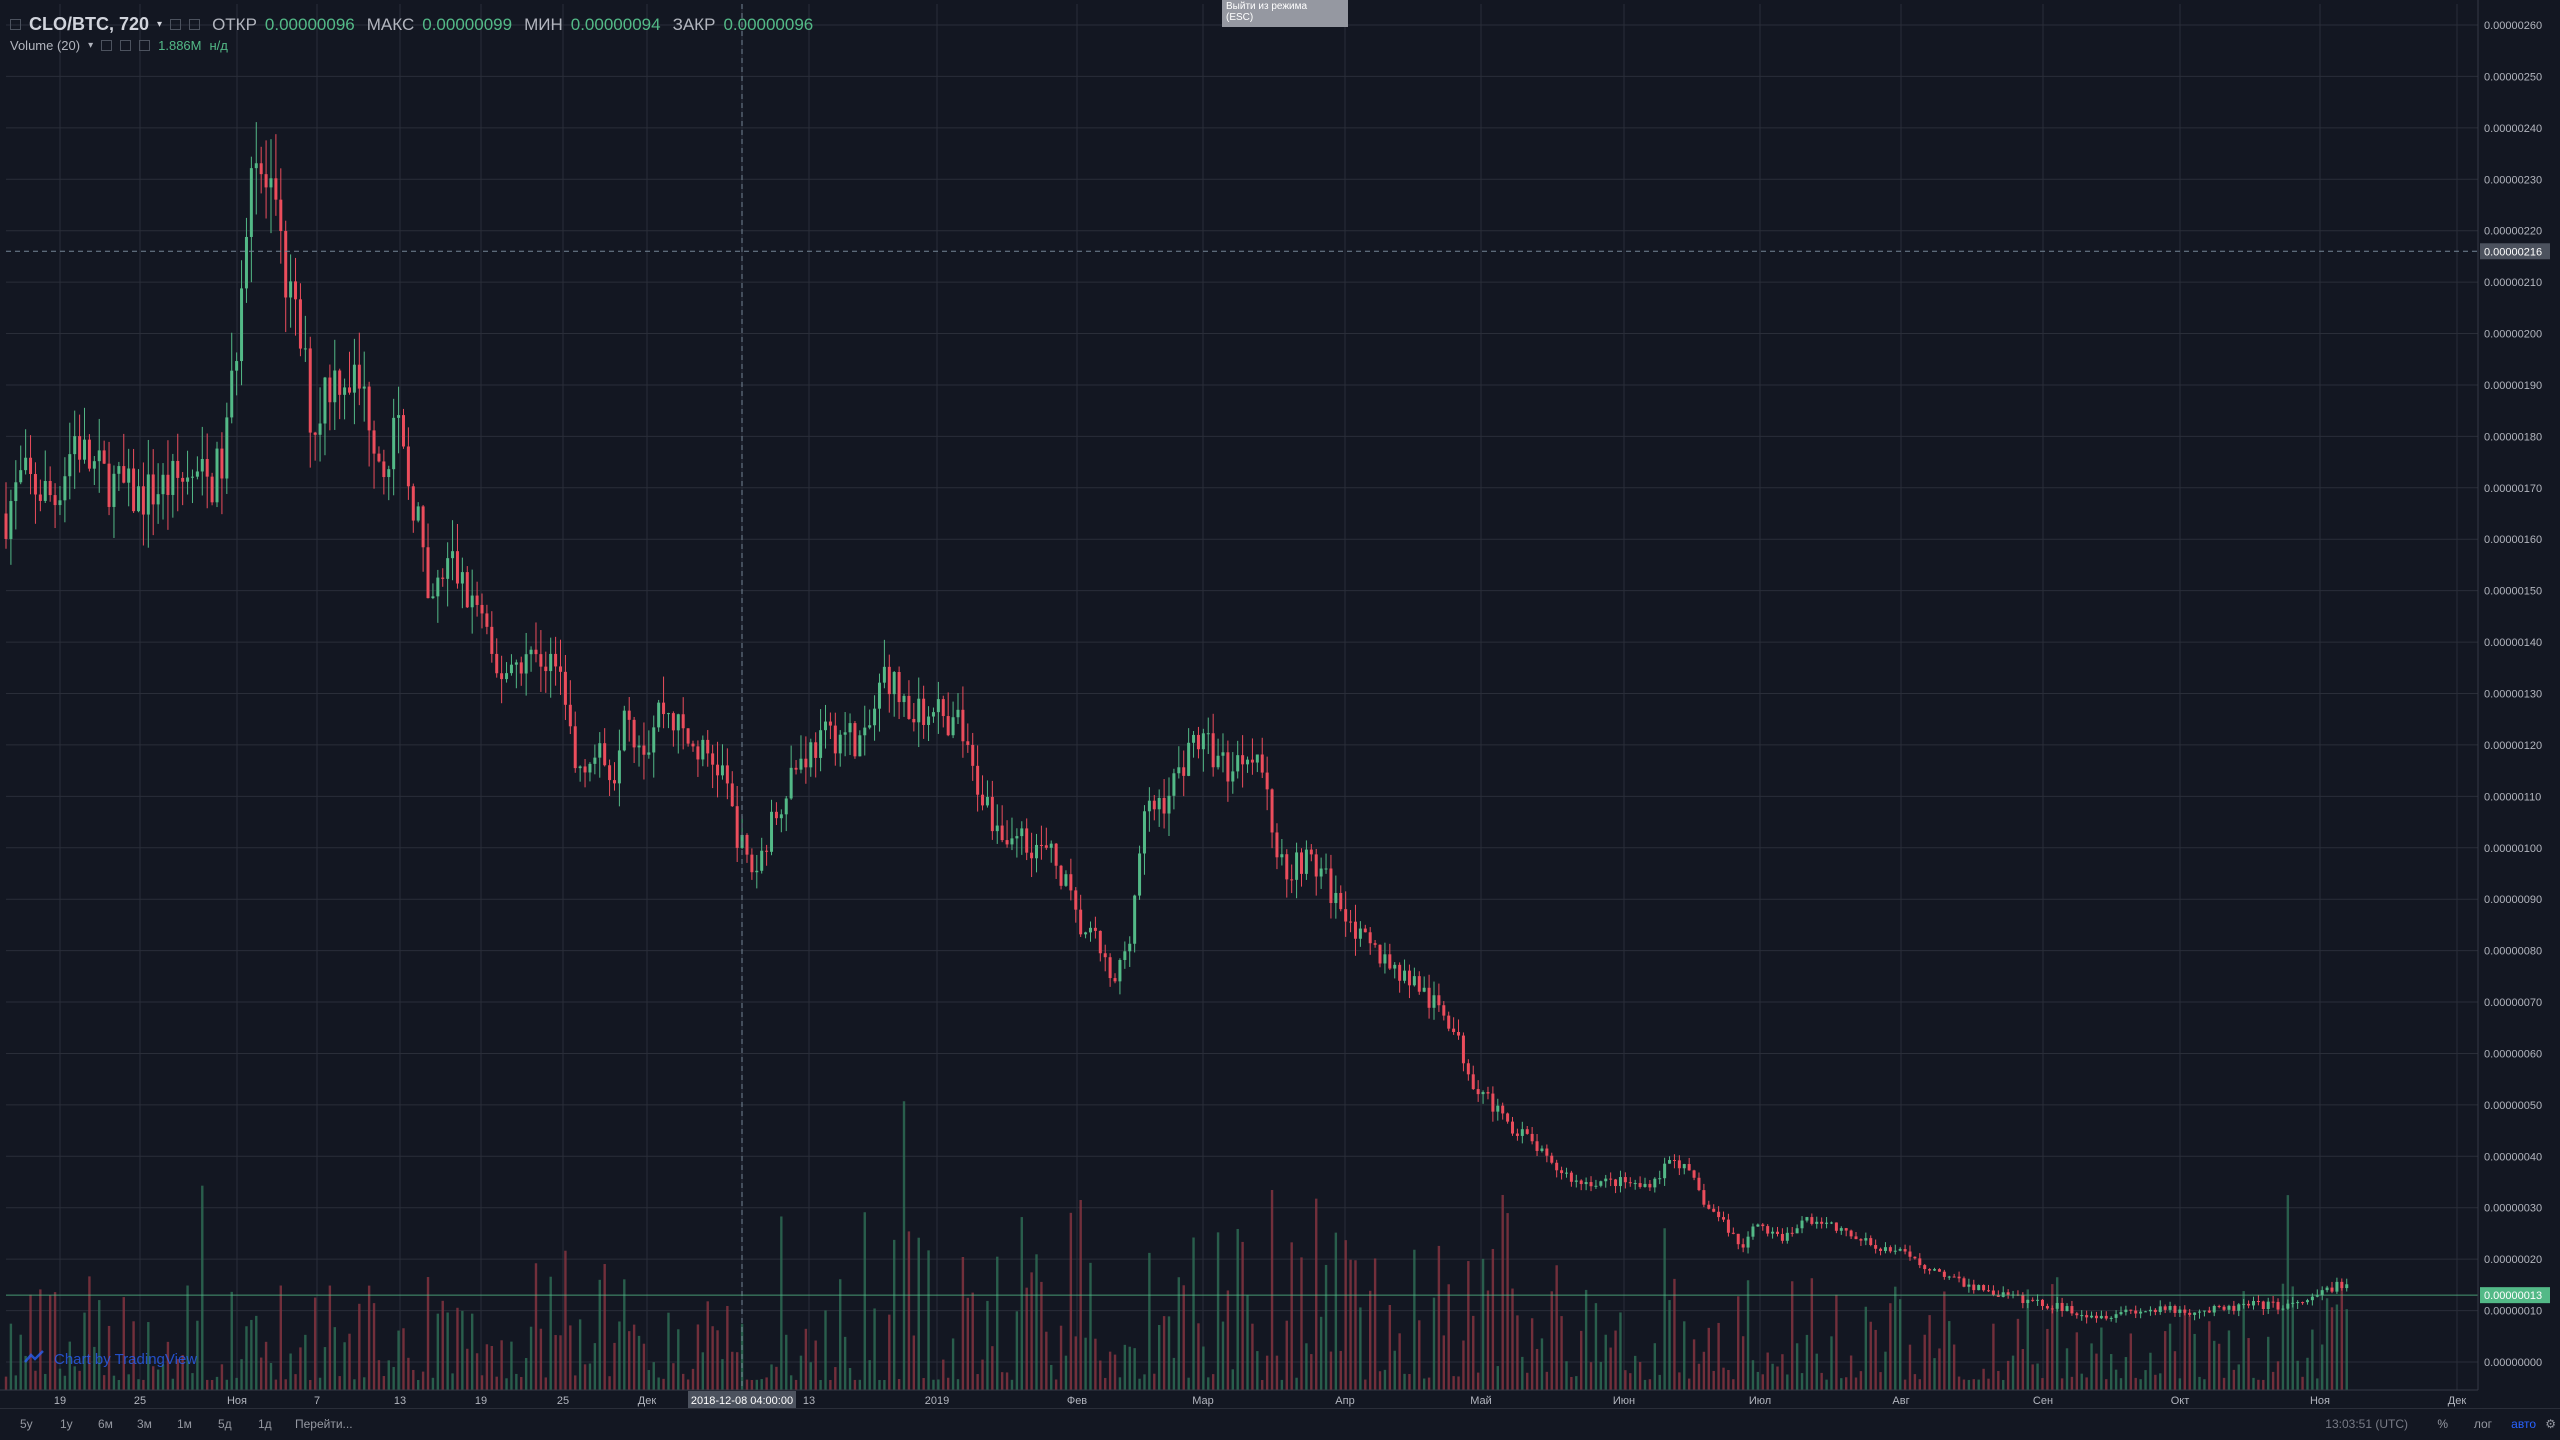  I want to click on exit-fullscreen-tooltip: Выйти из режима (ESC), so click(1285, 13).